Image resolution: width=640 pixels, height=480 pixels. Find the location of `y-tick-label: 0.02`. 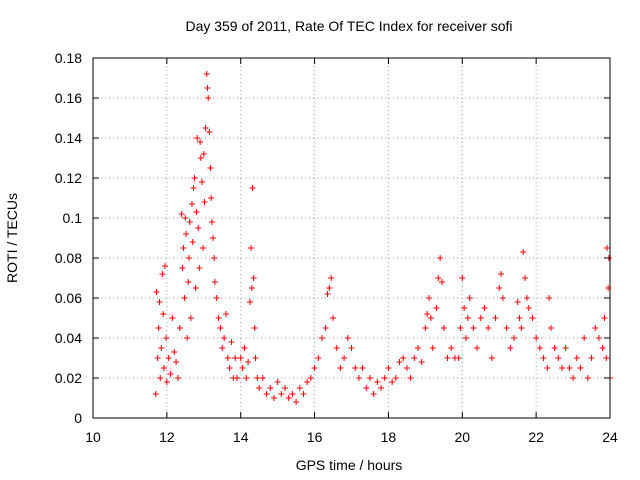

y-tick-label: 0.02 is located at coordinates (68, 378).